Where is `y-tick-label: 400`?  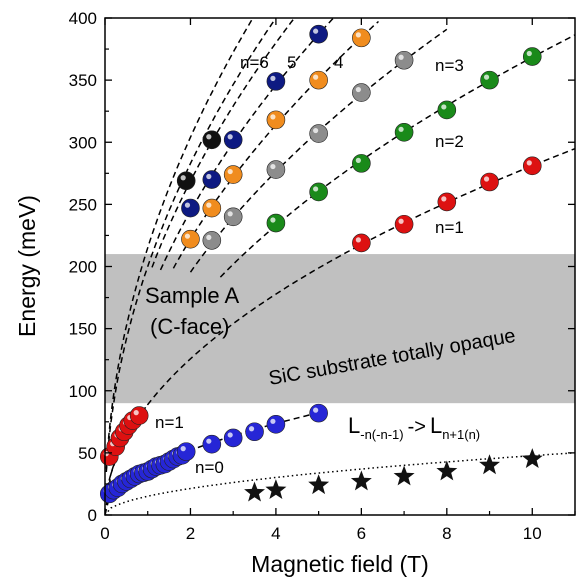
y-tick-label: 400 is located at coordinates (83, 18).